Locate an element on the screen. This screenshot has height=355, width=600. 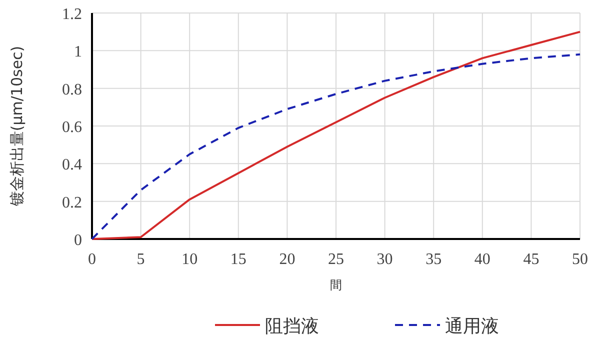
y-tick-label: 1 is located at coordinates (78, 52).